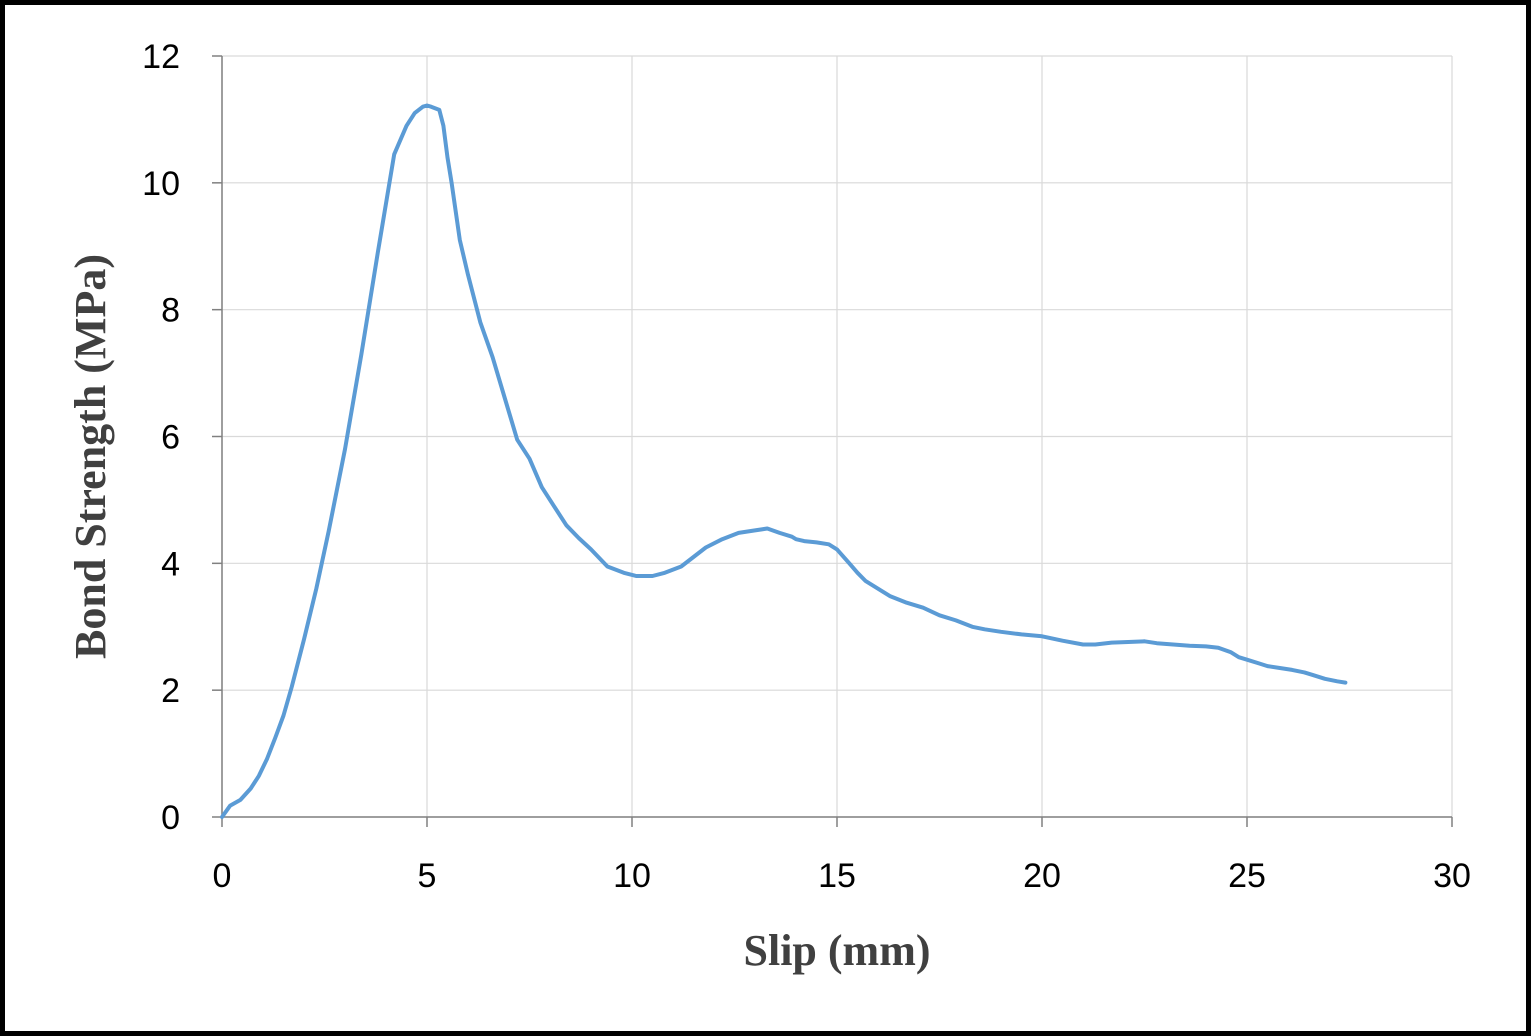  What do you see at coordinates (632, 876) in the screenshot?
I see `x-tick-label: 10` at bounding box center [632, 876].